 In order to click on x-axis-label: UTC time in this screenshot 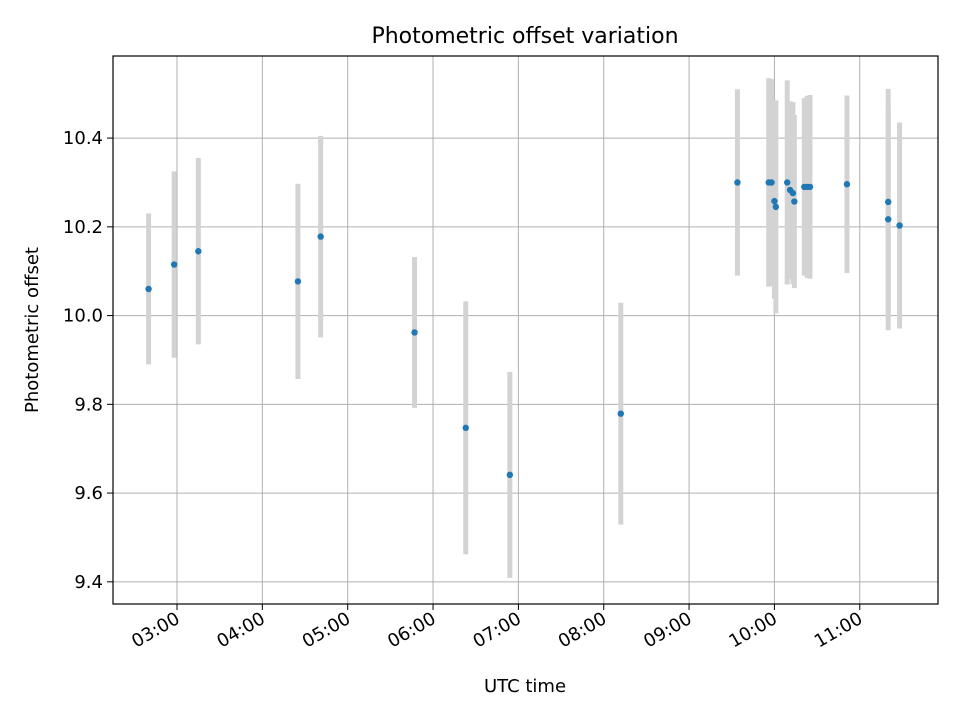, I will do `click(525, 686)`.